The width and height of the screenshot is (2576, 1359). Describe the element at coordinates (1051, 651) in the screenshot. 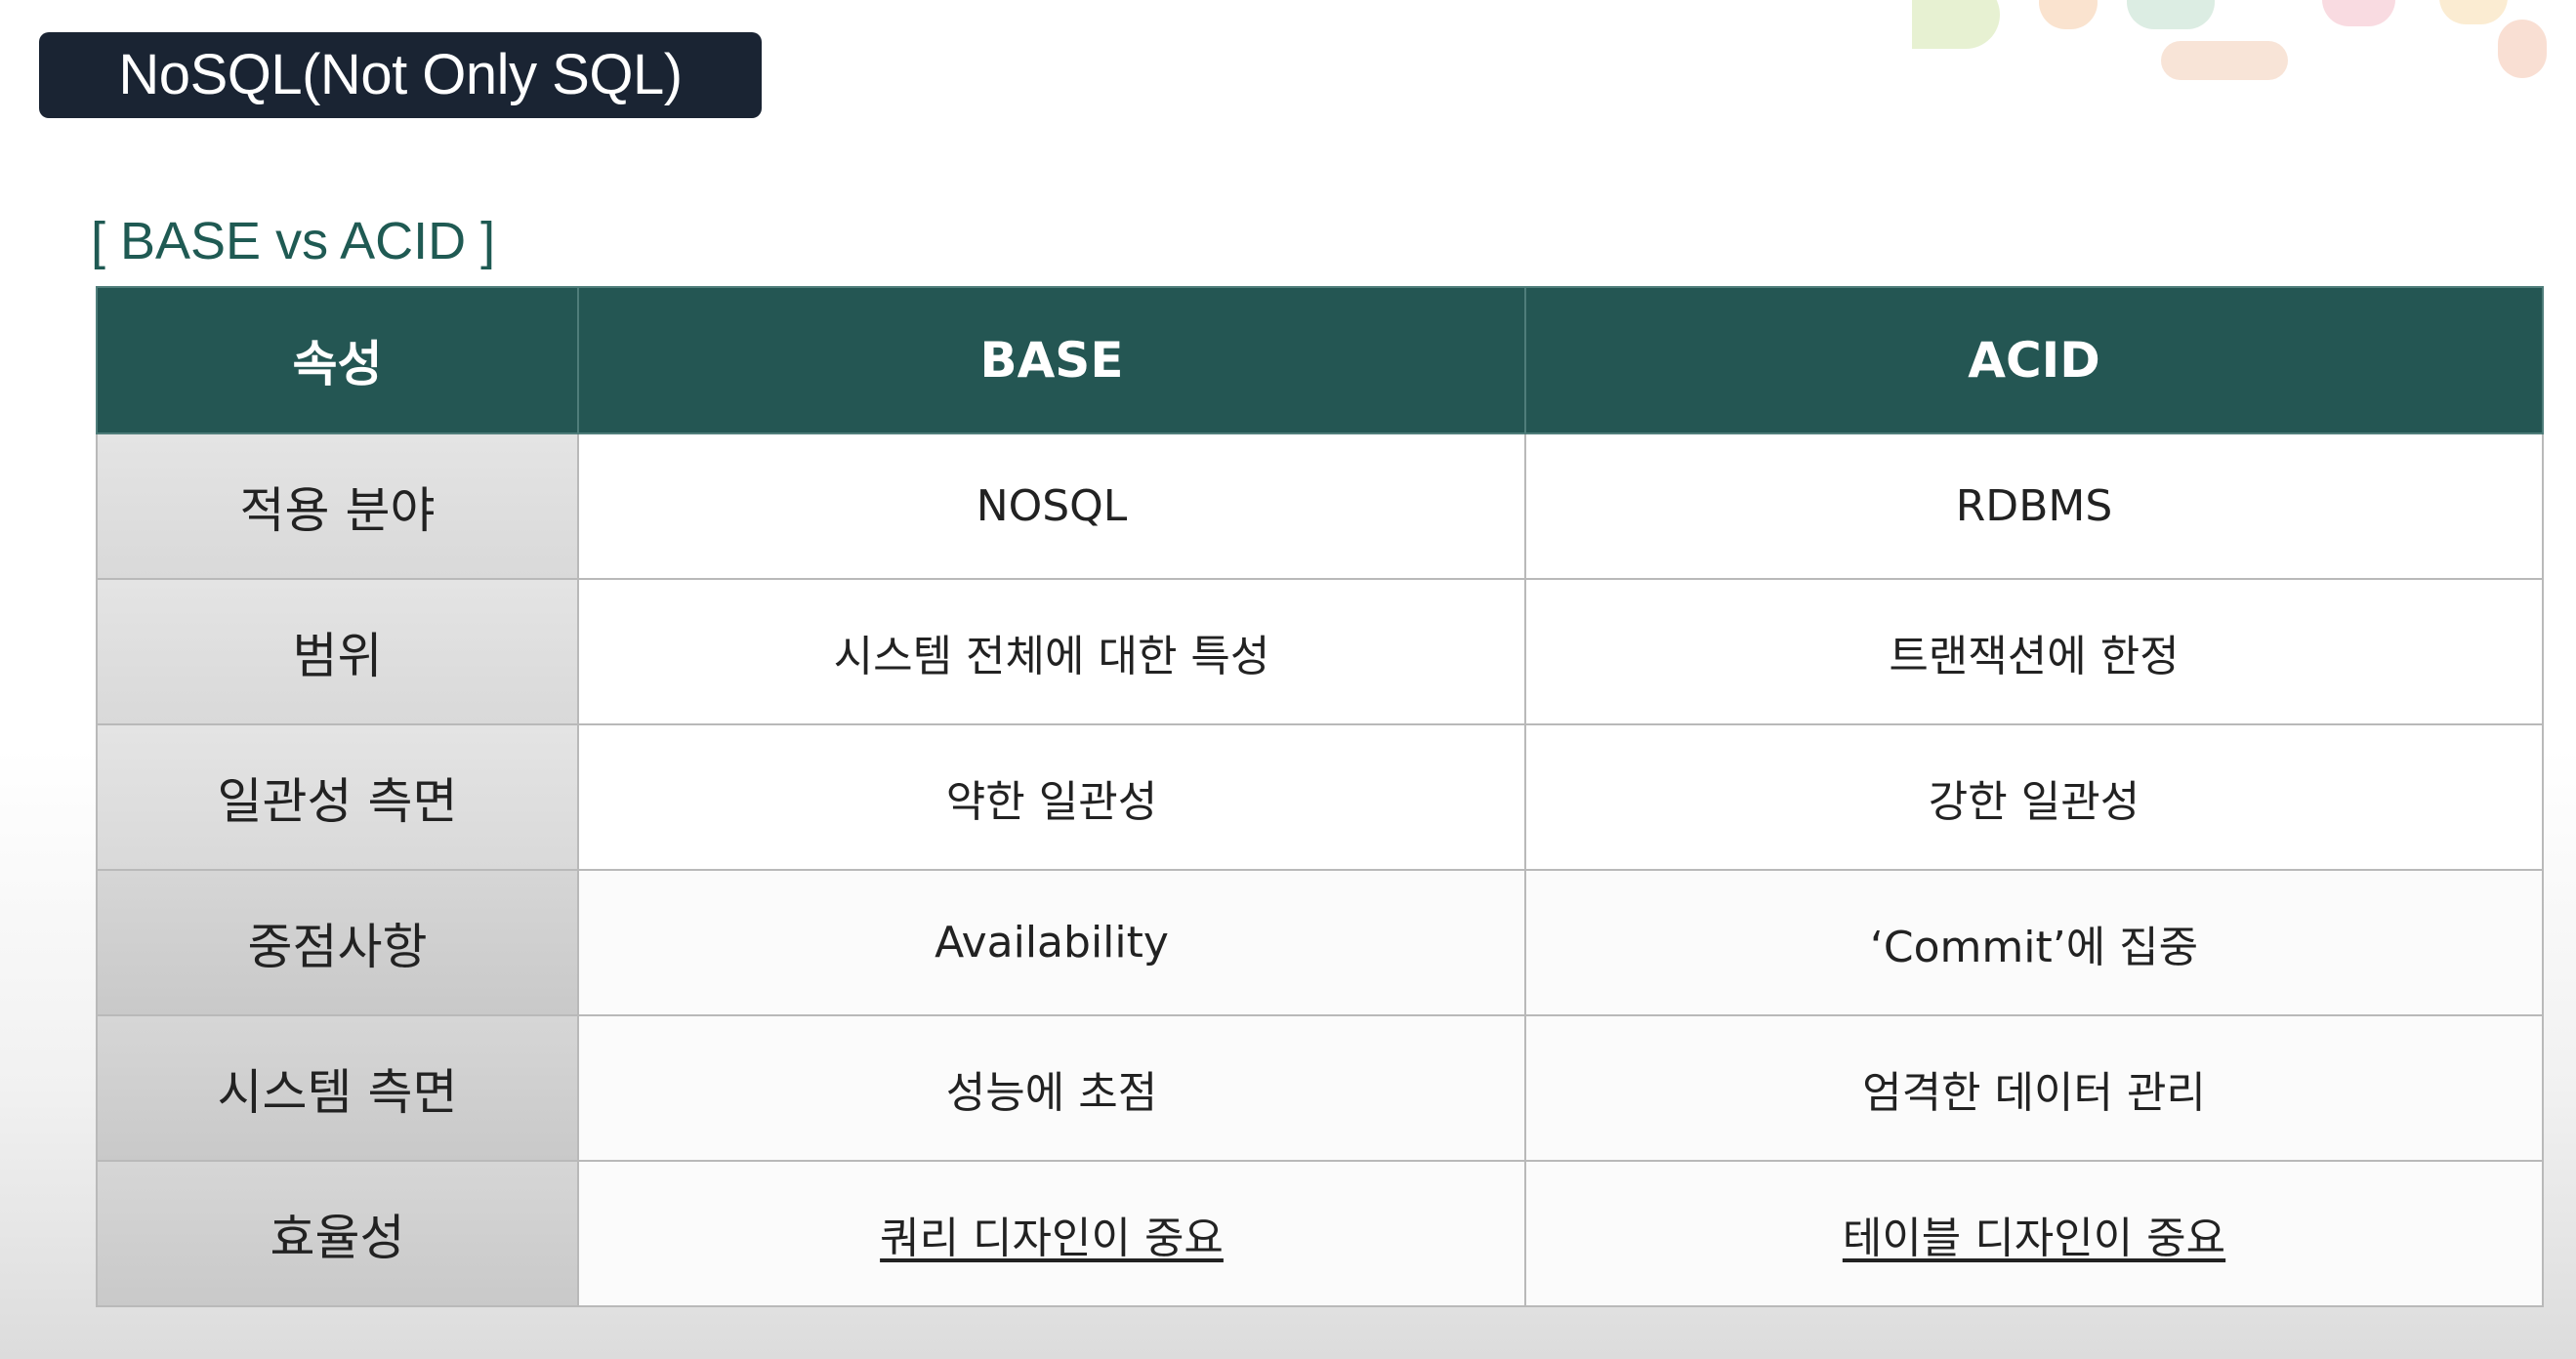

I see `base-cell: 시스템 전체에 대한 특성` at that location.